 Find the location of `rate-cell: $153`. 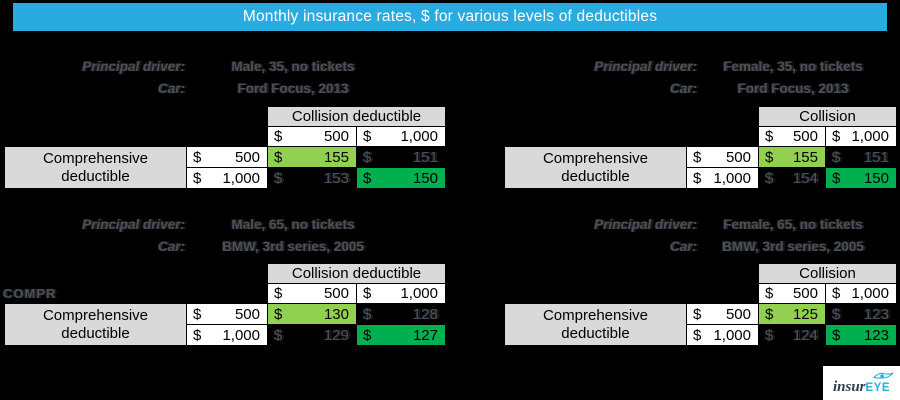

rate-cell: $153 is located at coordinates (312, 178).